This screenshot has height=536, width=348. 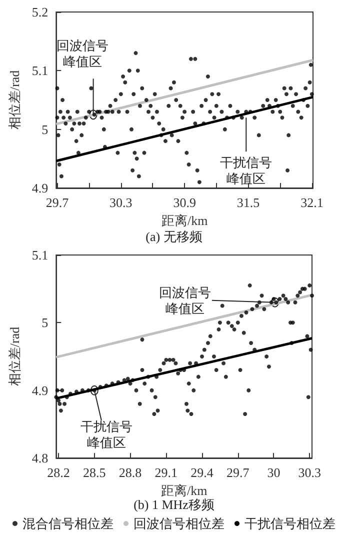 I want to click on x-tick-label: 28.5, so click(x=94, y=472).